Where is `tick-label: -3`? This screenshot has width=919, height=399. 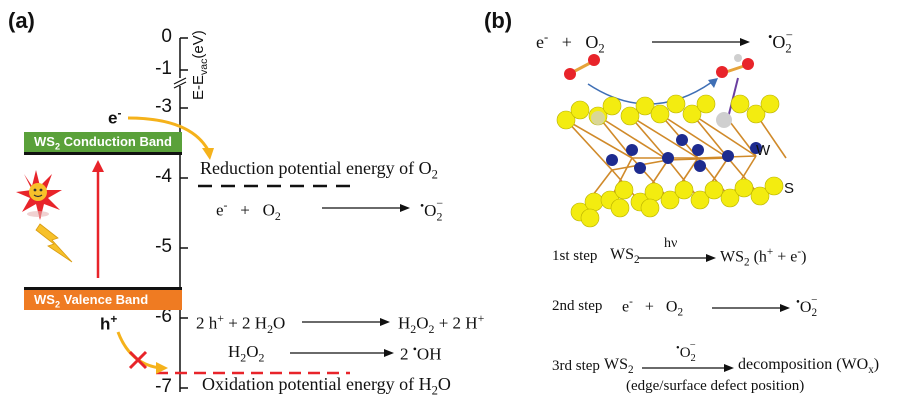 tick-label: -3 is located at coordinates (163, 106).